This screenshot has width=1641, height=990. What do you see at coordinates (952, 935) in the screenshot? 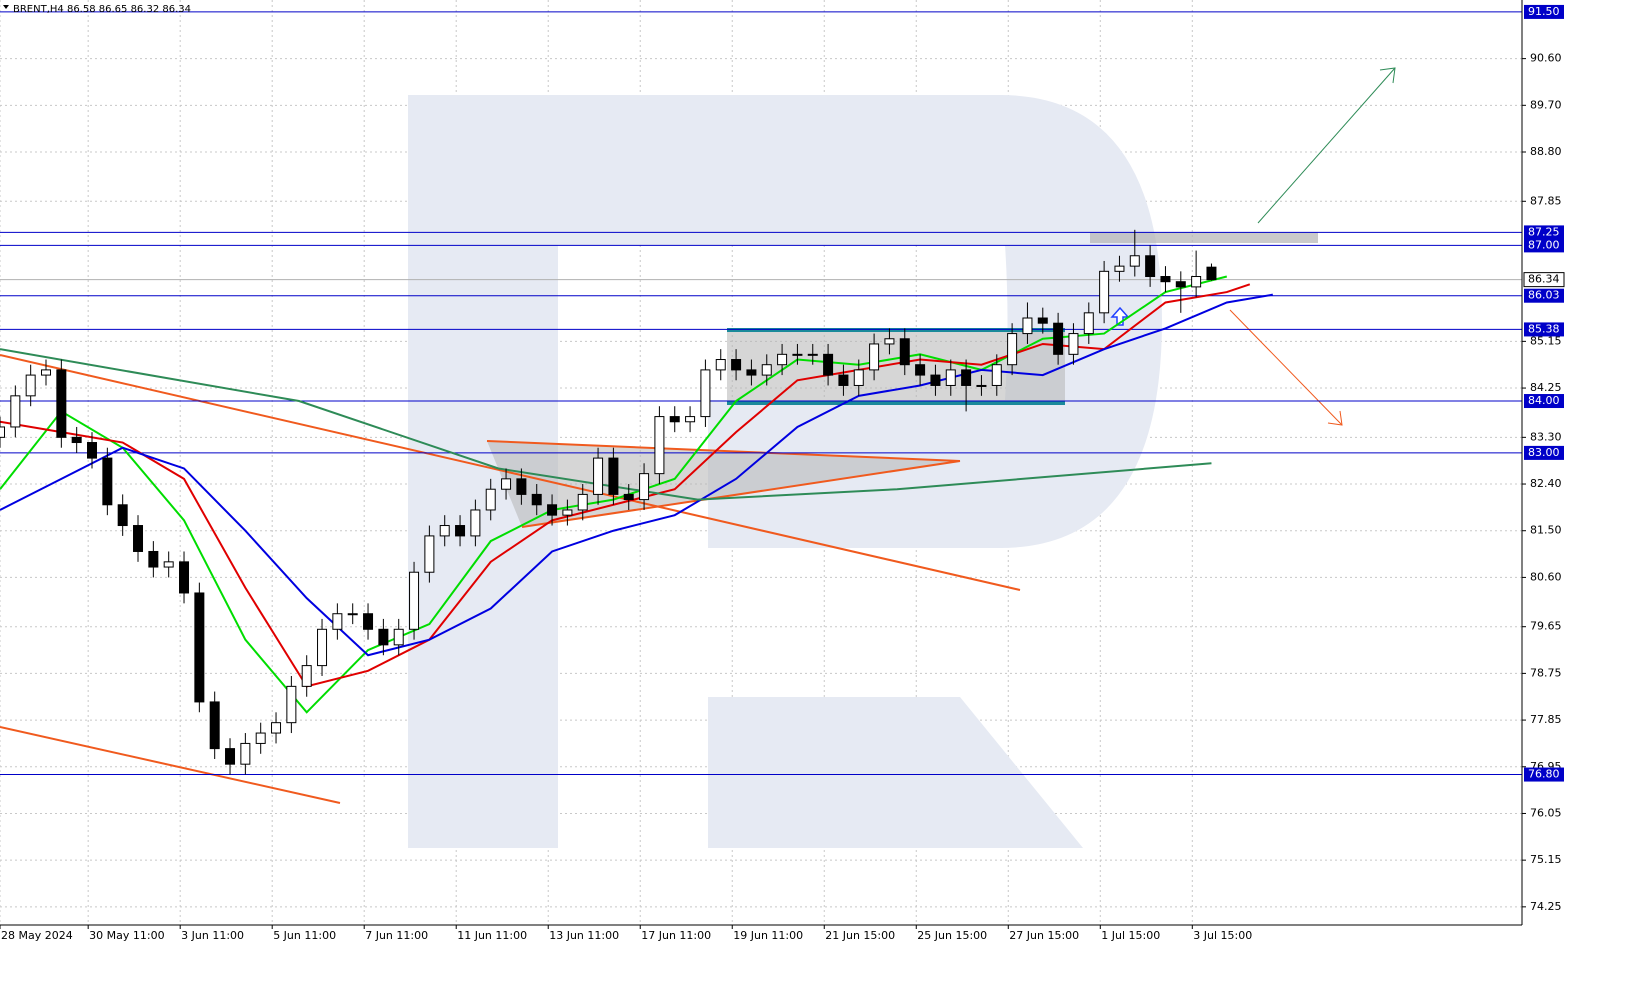
I see `x-tick-label: 25 Jun 15:00` at bounding box center [952, 935].